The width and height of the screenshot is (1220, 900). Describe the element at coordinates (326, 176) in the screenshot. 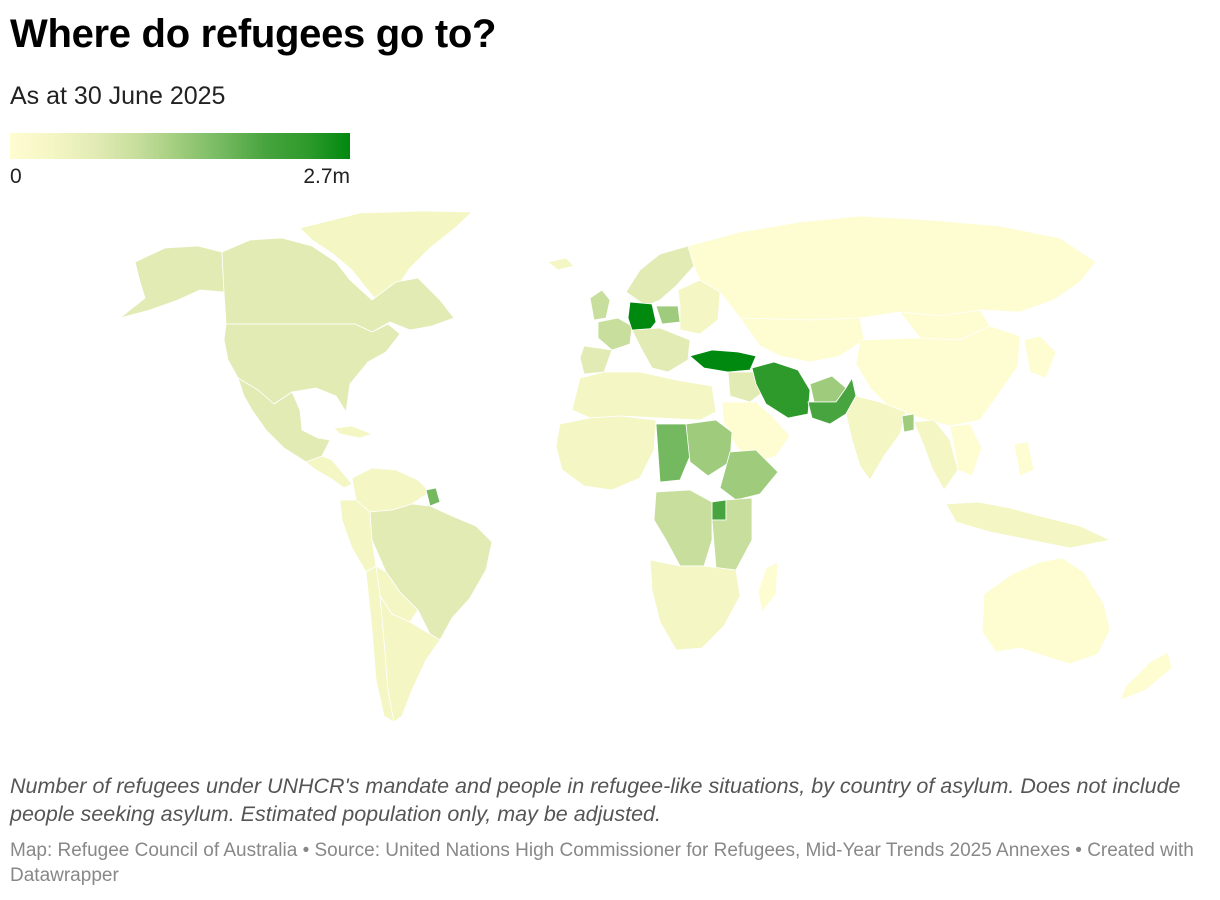

I see `legend-max-label: 2.7m` at that location.